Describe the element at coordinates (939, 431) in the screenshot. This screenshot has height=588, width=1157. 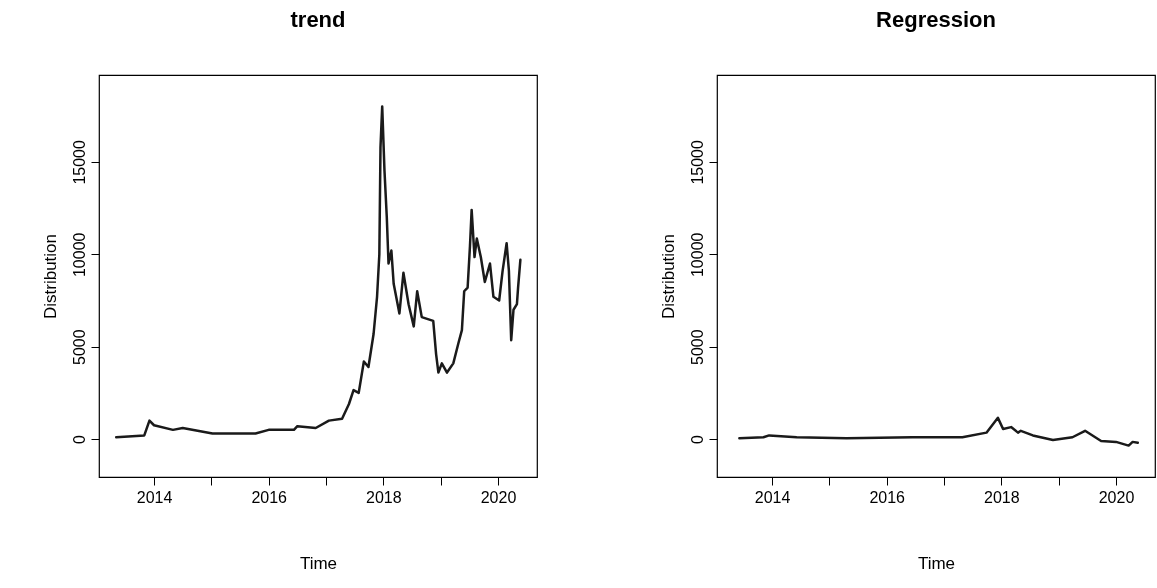
I see `line-series` at that location.